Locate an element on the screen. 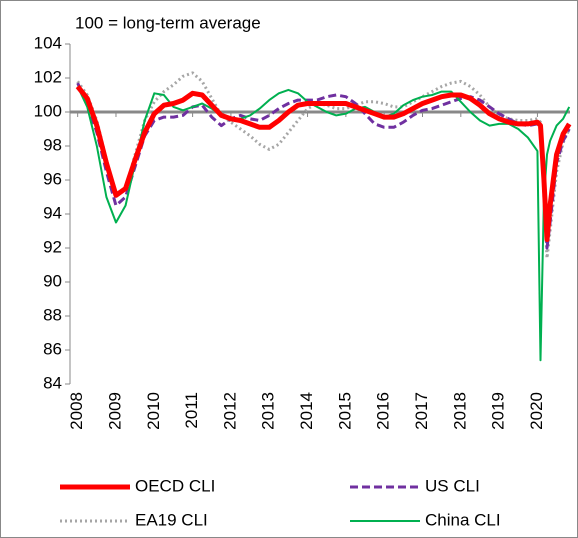 Image resolution: width=578 pixels, height=538 pixels. legend-label: China CLI is located at coordinates (463, 519).